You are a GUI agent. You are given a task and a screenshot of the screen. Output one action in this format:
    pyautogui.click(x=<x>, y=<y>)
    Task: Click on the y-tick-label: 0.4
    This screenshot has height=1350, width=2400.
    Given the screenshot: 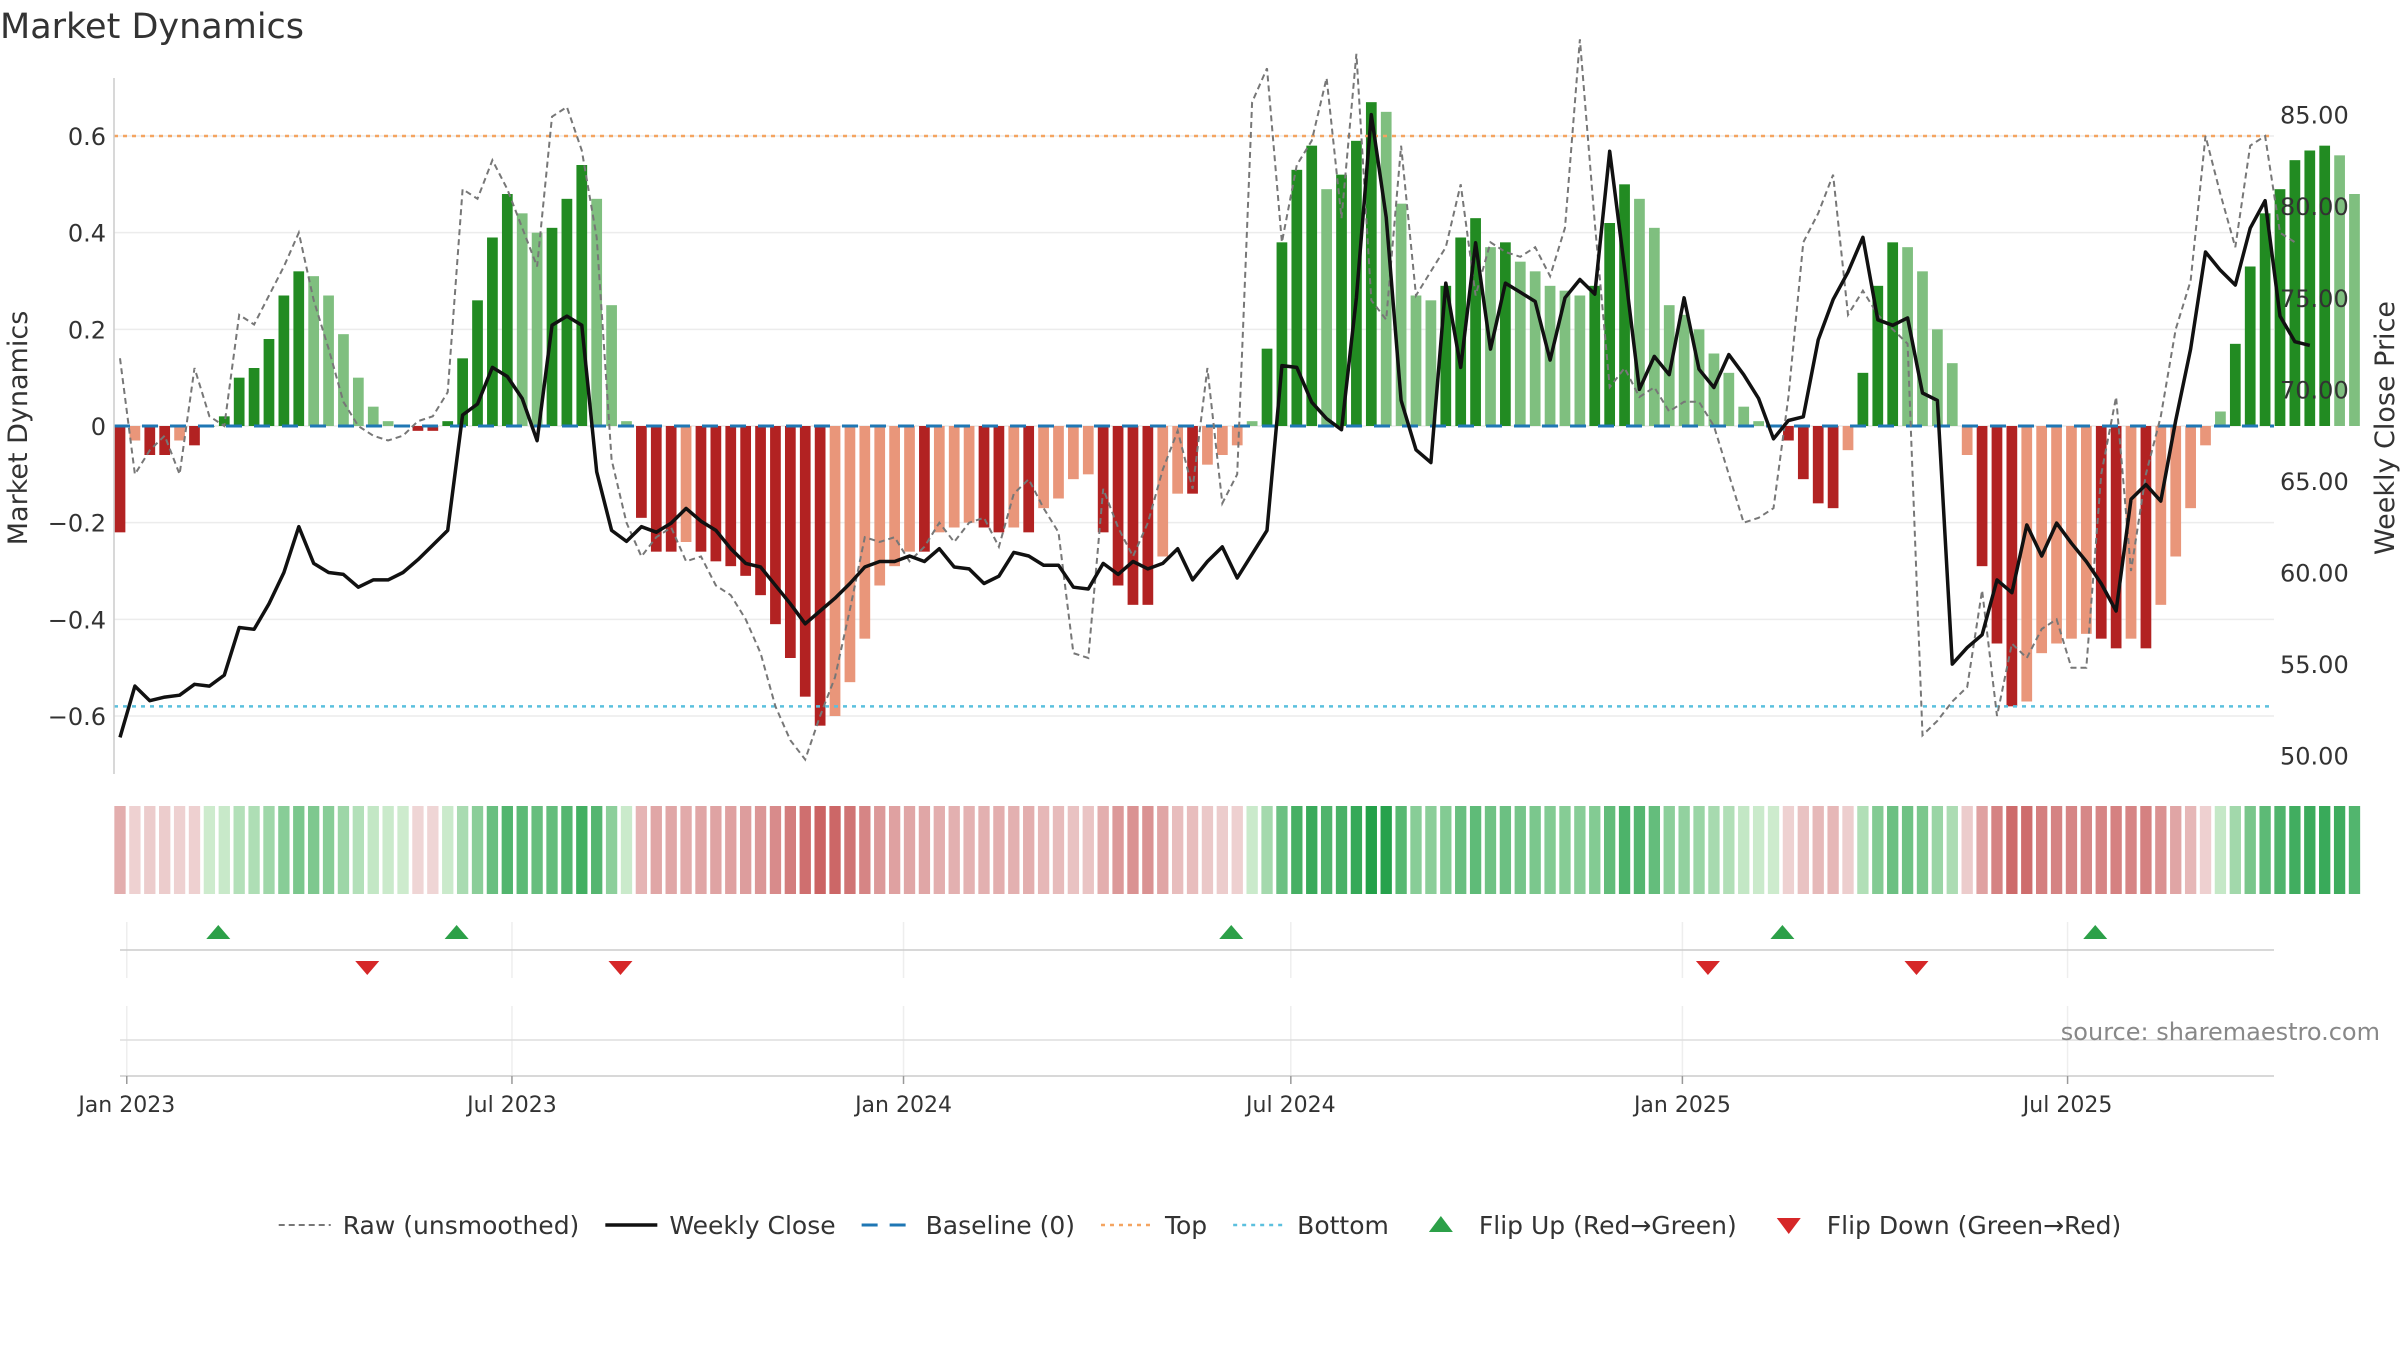 What is the action you would take?
    pyautogui.click(x=87, y=234)
    